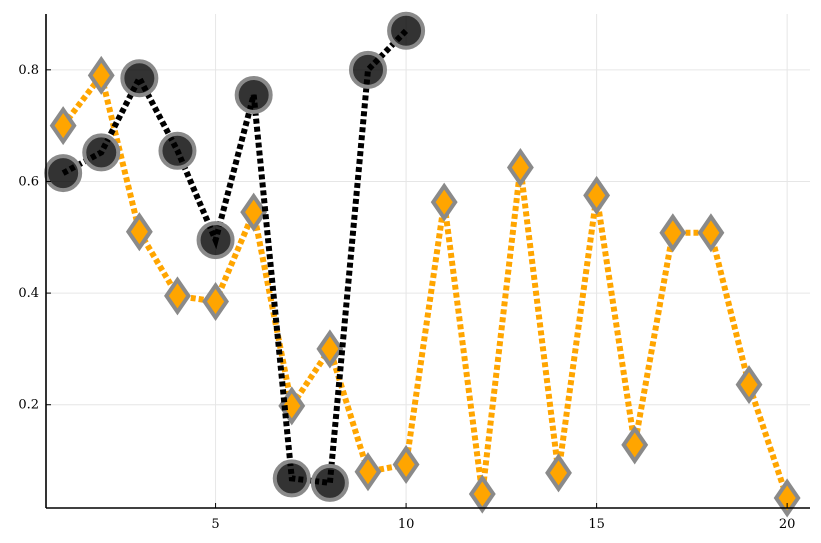  What do you see at coordinates (28, 293) in the screenshot?
I see `y-tick-label: 0.4` at bounding box center [28, 293].